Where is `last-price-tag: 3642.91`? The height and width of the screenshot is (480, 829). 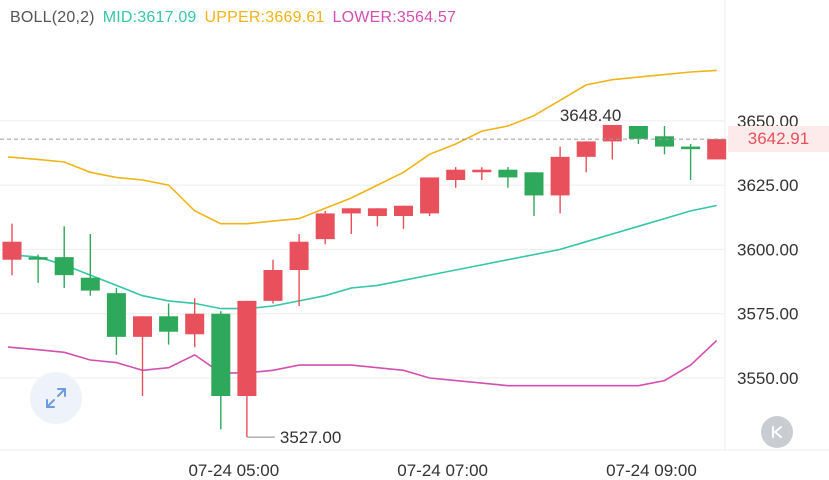
last-price-tag: 3642.91 is located at coordinates (778, 139).